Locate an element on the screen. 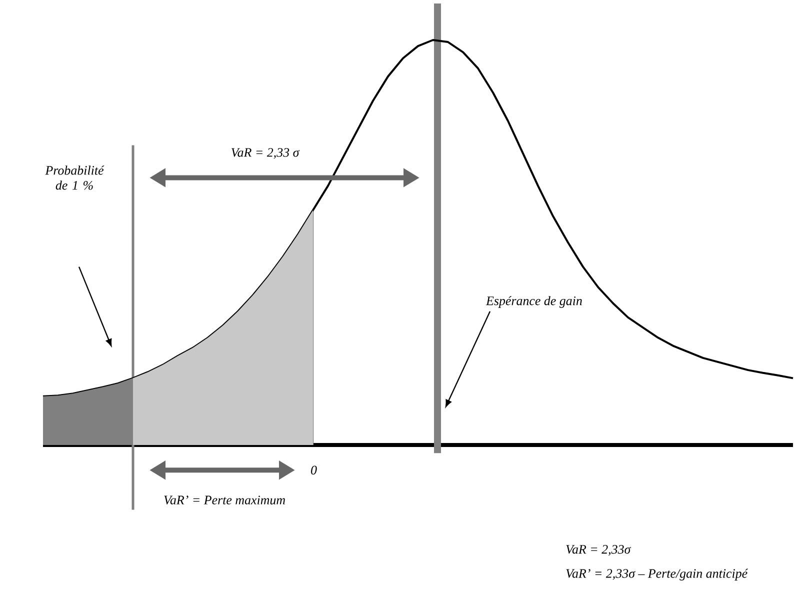 This screenshot has height=589, width=794. text: VaR’ = 2,33σ – Perte/gain anticipé is located at coordinates (657, 574).